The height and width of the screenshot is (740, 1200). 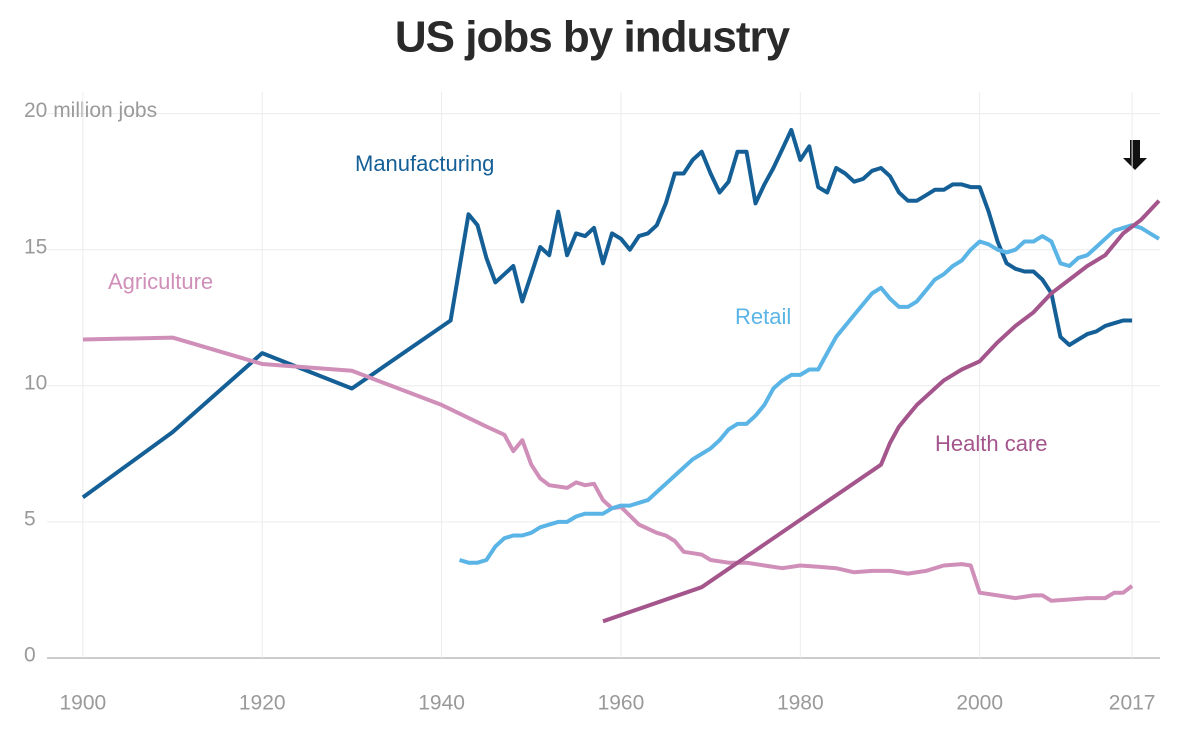 I want to click on series-label: Health care, so click(x=991, y=443).